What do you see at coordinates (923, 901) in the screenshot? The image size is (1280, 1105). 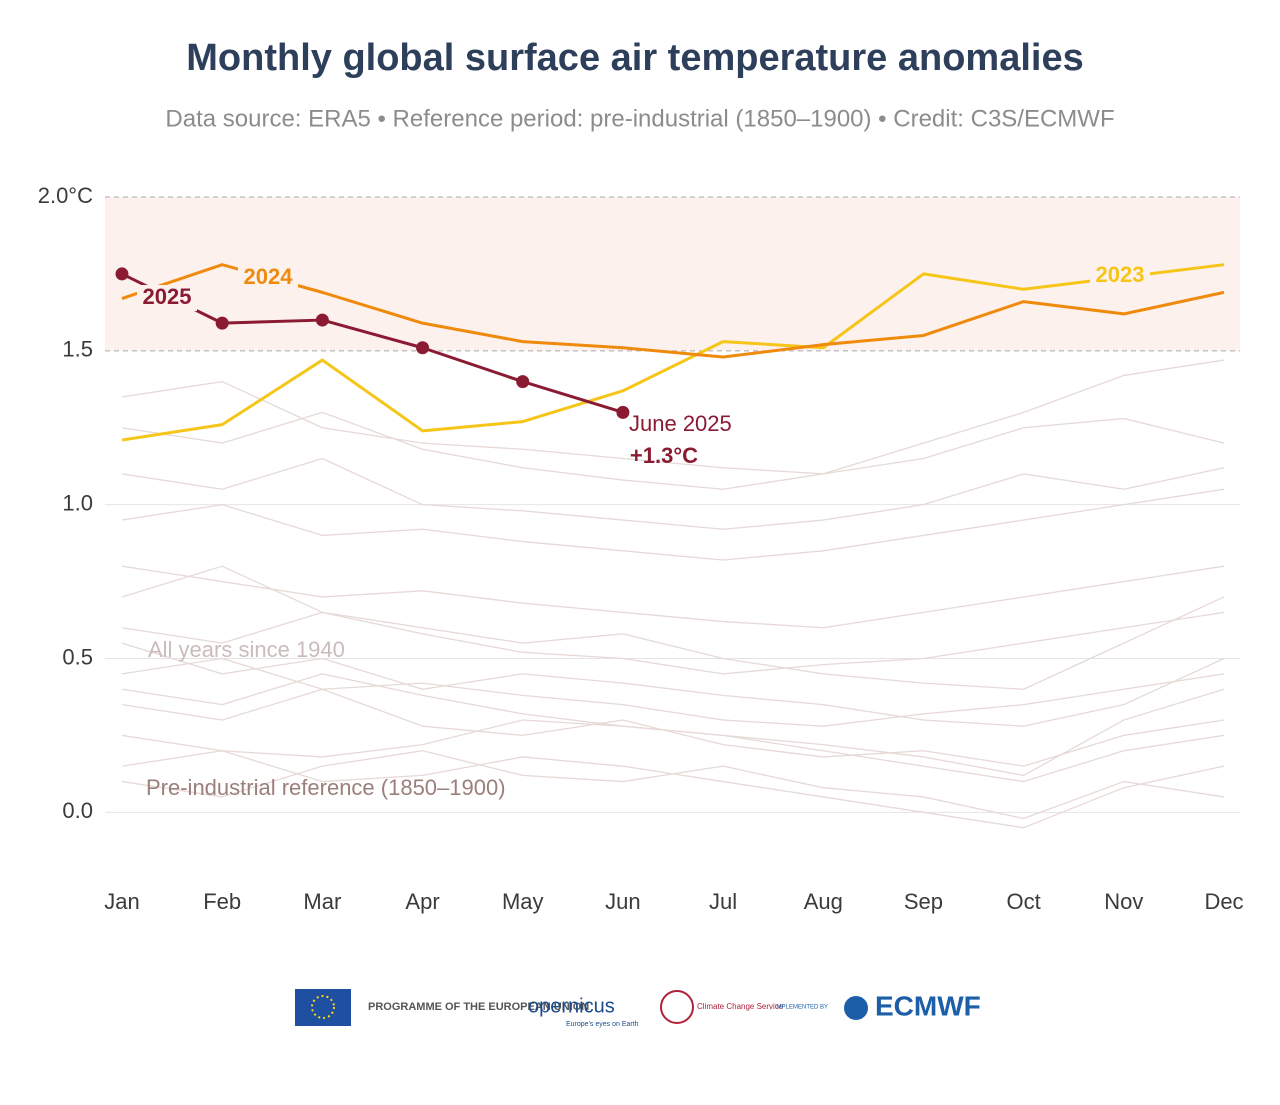 I see `x-tick-label: Sep` at bounding box center [923, 901].